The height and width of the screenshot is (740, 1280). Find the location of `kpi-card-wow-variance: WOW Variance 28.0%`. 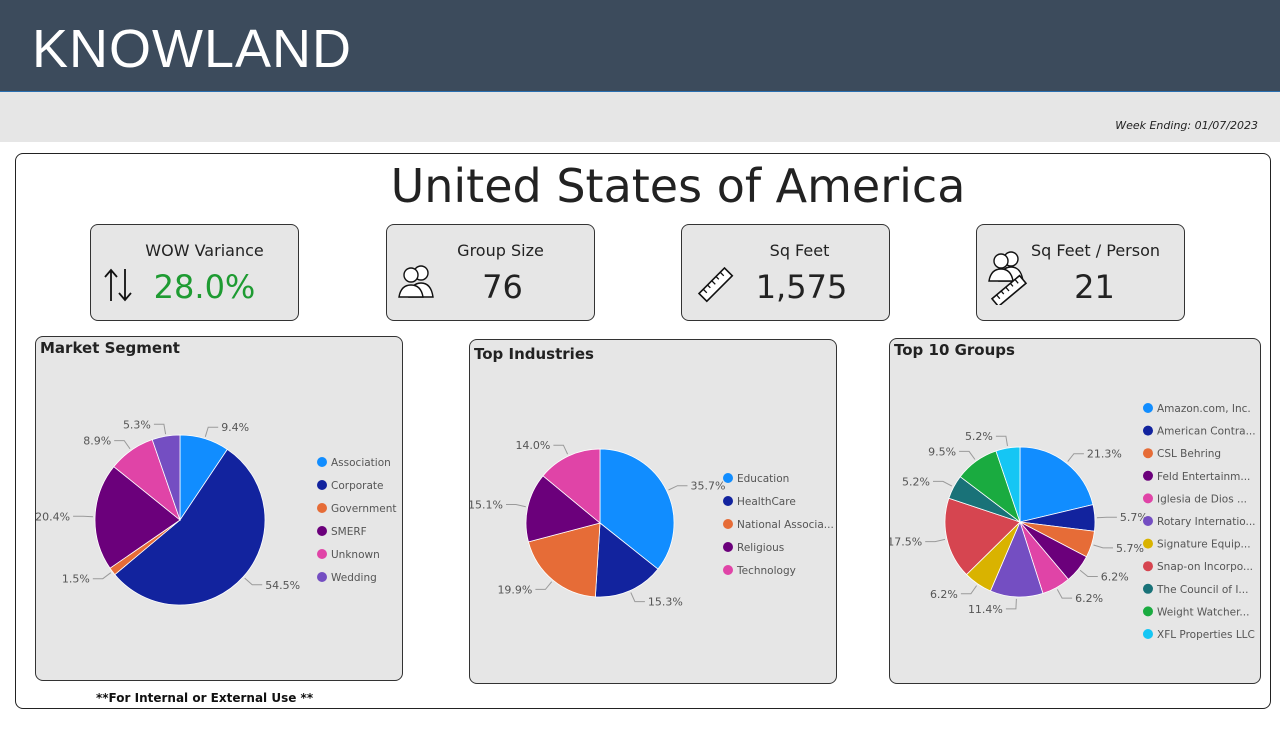

kpi-card-wow-variance: WOW Variance 28.0% is located at coordinates (194, 272).